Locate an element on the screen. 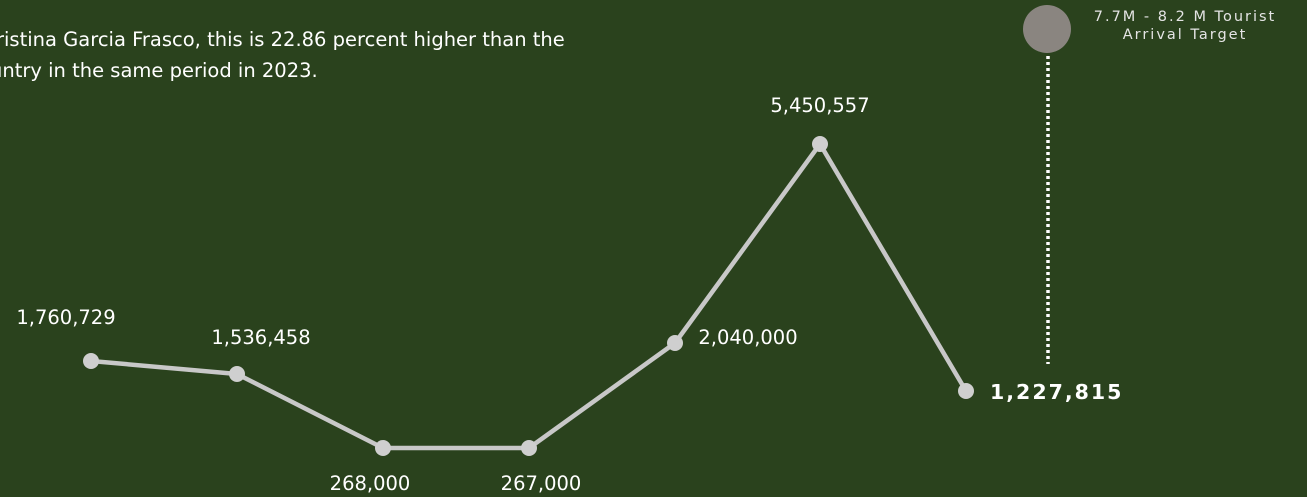 This screenshot has height=497, width=1307. target-layer is located at coordinates (1047, 184).